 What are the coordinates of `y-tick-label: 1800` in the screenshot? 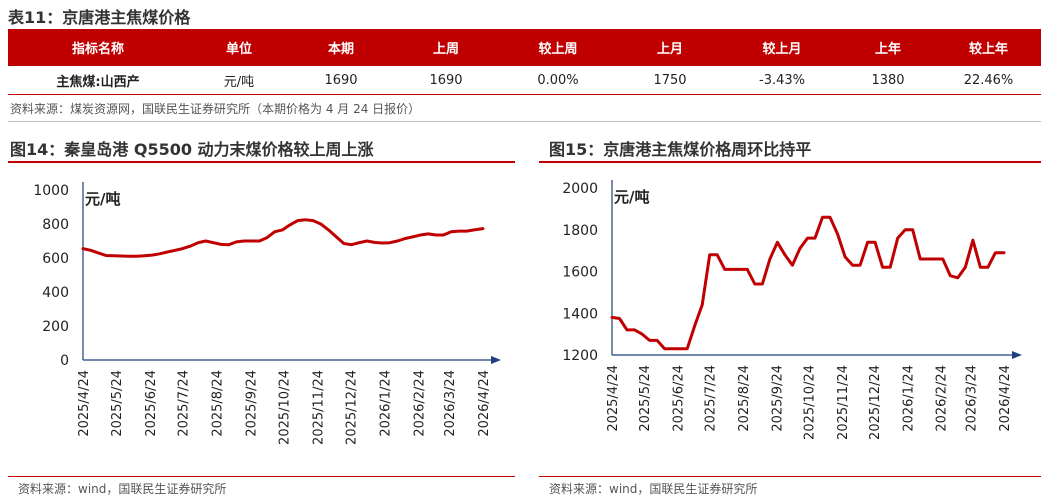 It's located at (580, 231).